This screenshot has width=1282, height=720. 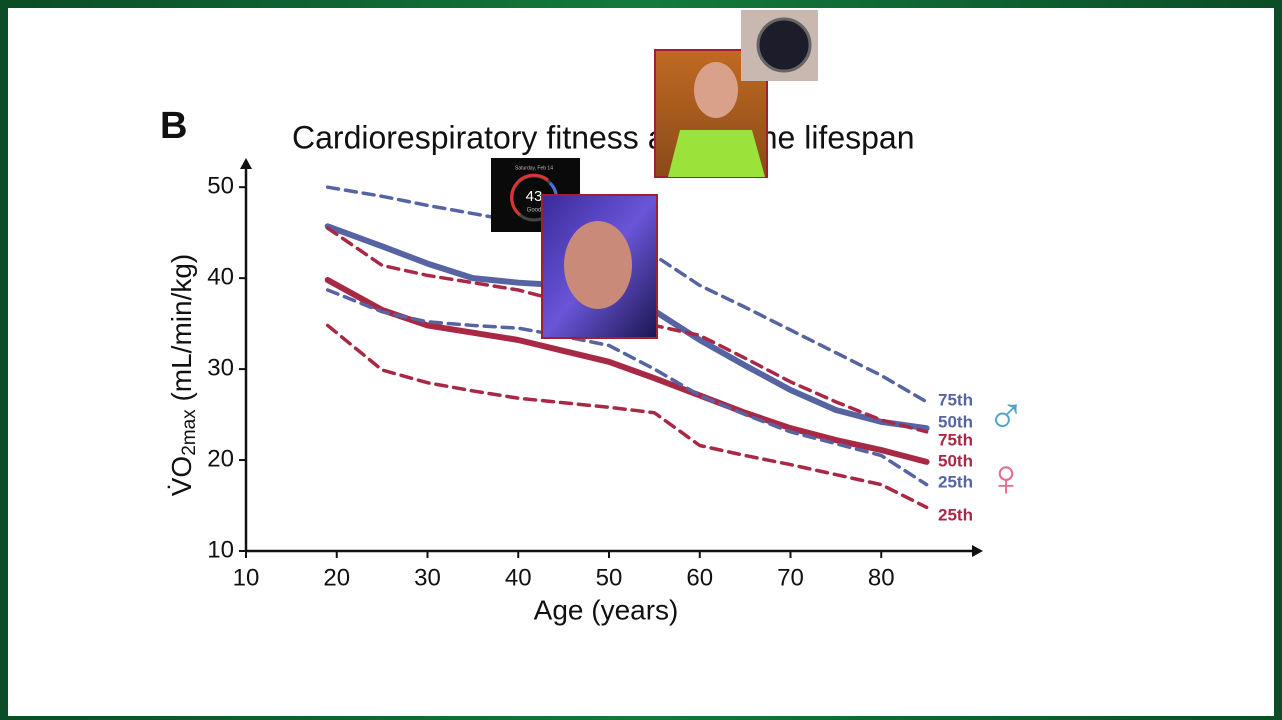 I want to click on female-symbol: ♀, so click(x=1006, y=479).